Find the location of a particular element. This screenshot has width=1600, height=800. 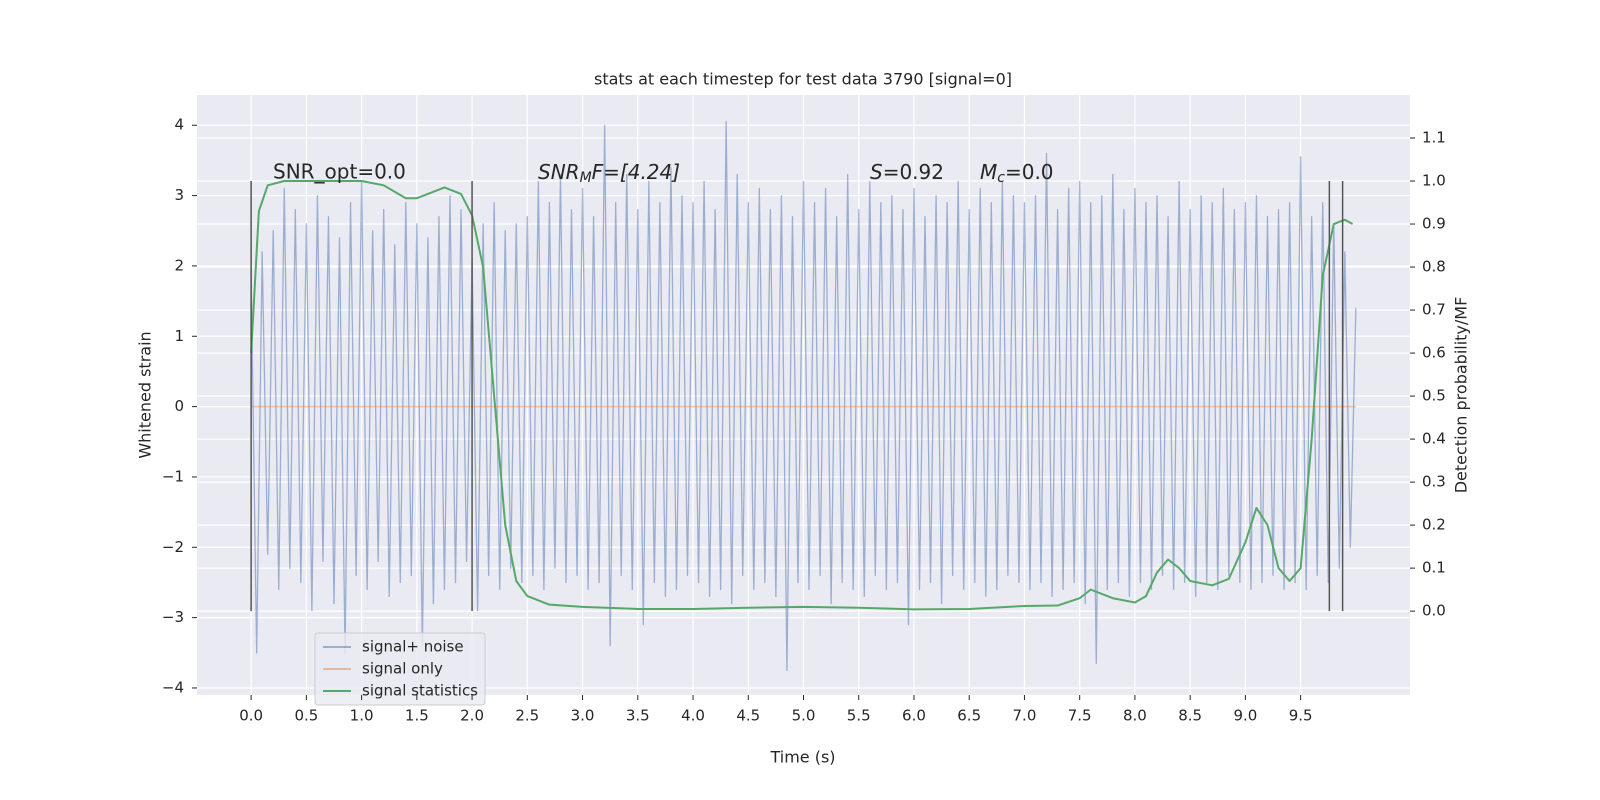

y-tick-label: 1 is located at coordinates (179, 336).